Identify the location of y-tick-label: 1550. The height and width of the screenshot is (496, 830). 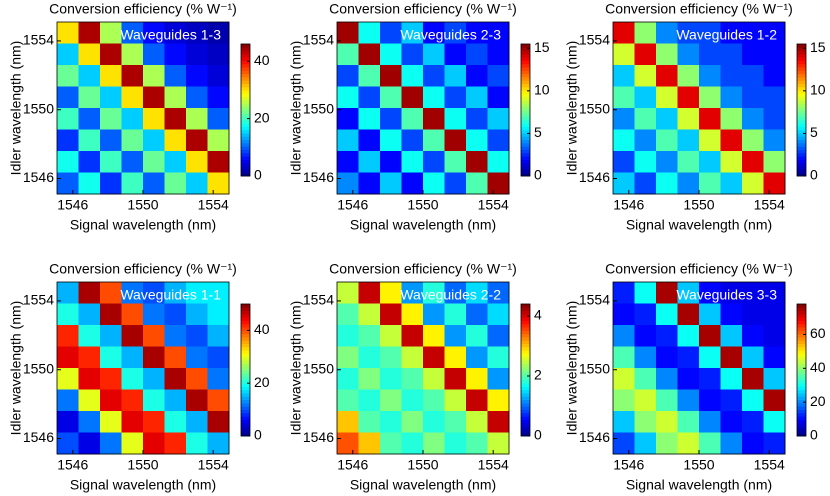
(38, 108).